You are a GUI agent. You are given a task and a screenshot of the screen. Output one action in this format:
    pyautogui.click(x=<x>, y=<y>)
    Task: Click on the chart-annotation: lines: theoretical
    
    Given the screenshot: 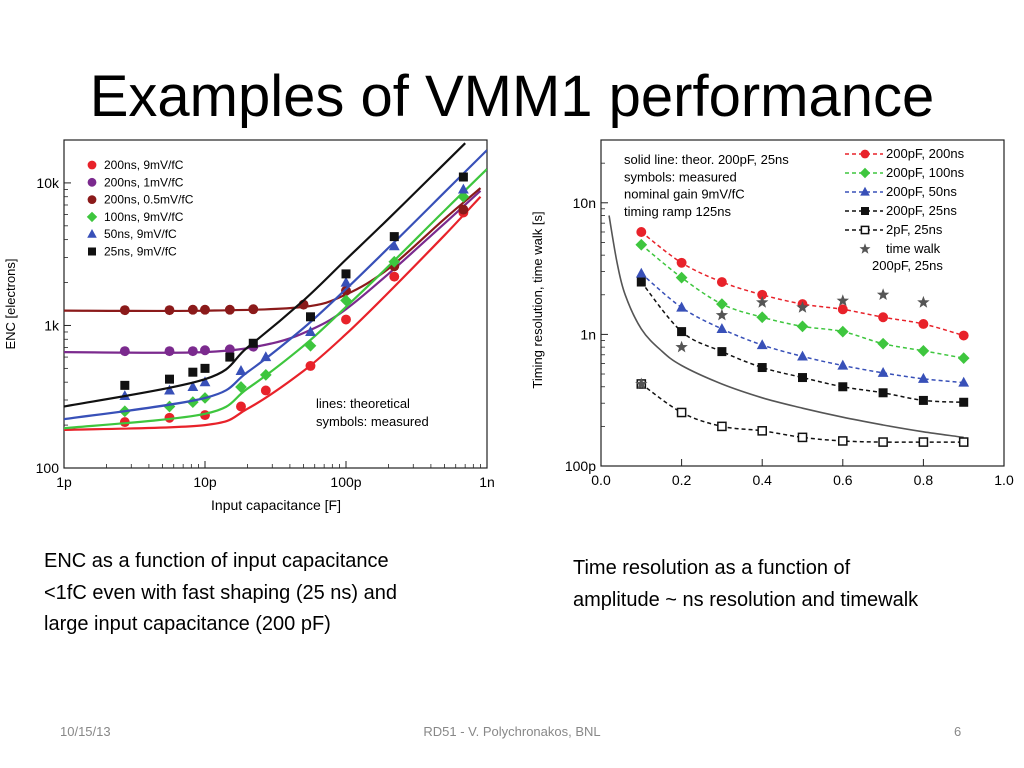 What is the action you would take?
    pyautogui.click(x=363, y=403)
    